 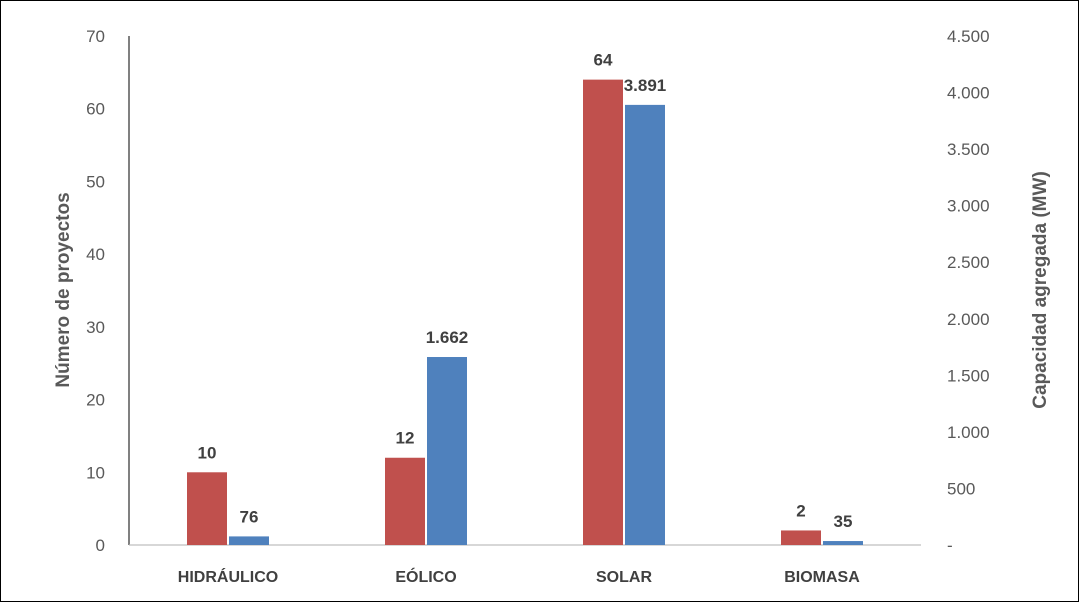 I want to click on y-tick-label: 30, so click(x=95, y=327).